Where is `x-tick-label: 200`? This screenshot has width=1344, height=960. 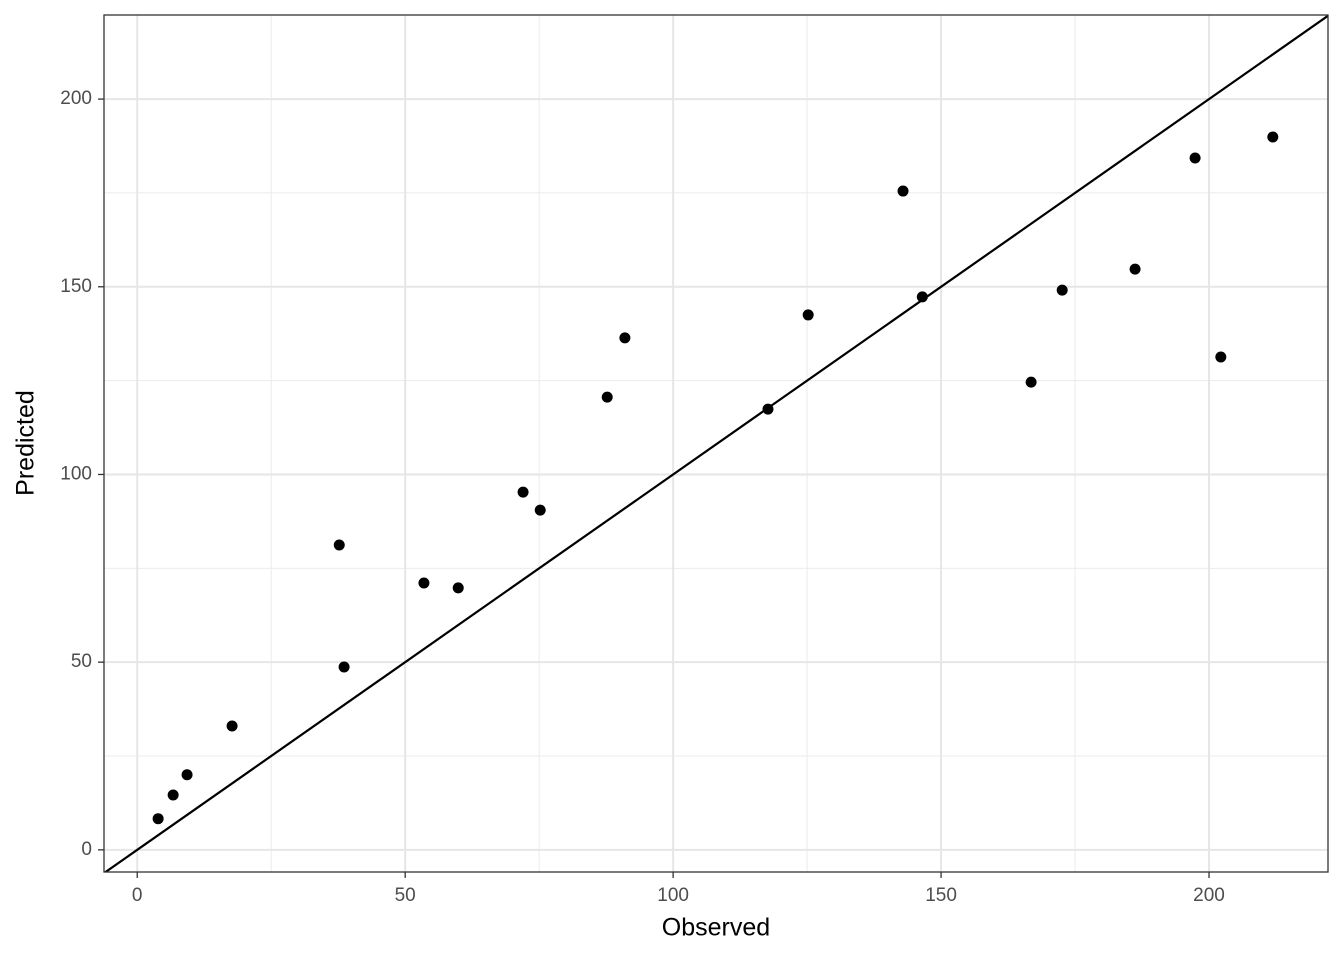 x-tick-label: 200 is located at coordinates (1209, 895).